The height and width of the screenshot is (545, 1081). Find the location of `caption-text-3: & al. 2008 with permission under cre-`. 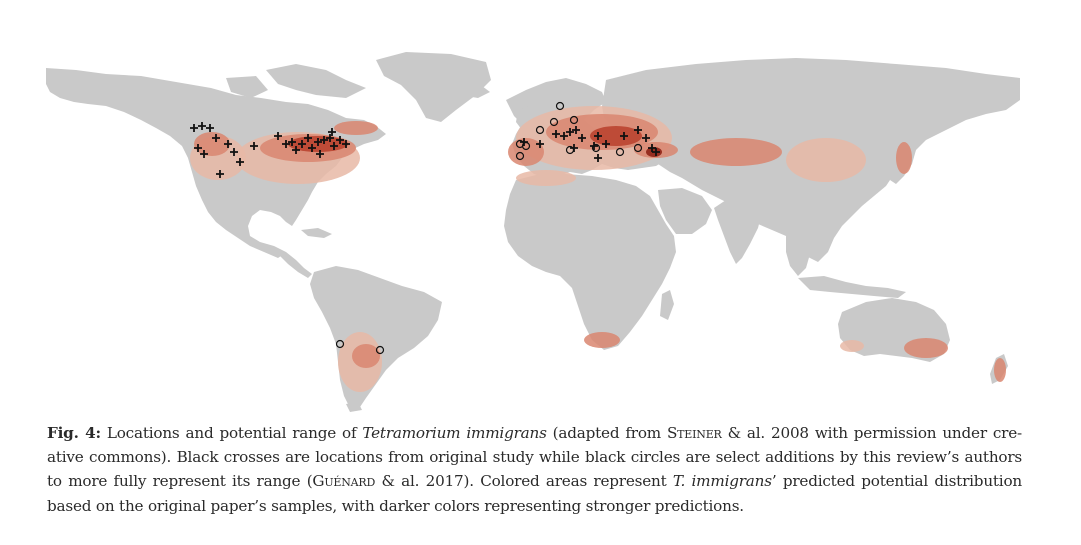

caption-text-3: & al. 2008 with permission under cre- is located at coordinates (872, 433).